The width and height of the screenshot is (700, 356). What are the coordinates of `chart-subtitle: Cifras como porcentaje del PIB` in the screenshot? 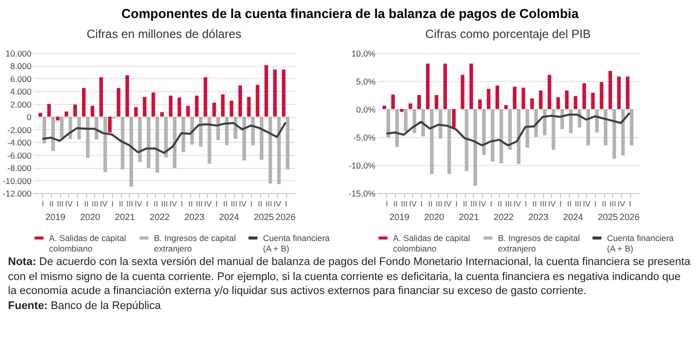 It's located at (508, 34).